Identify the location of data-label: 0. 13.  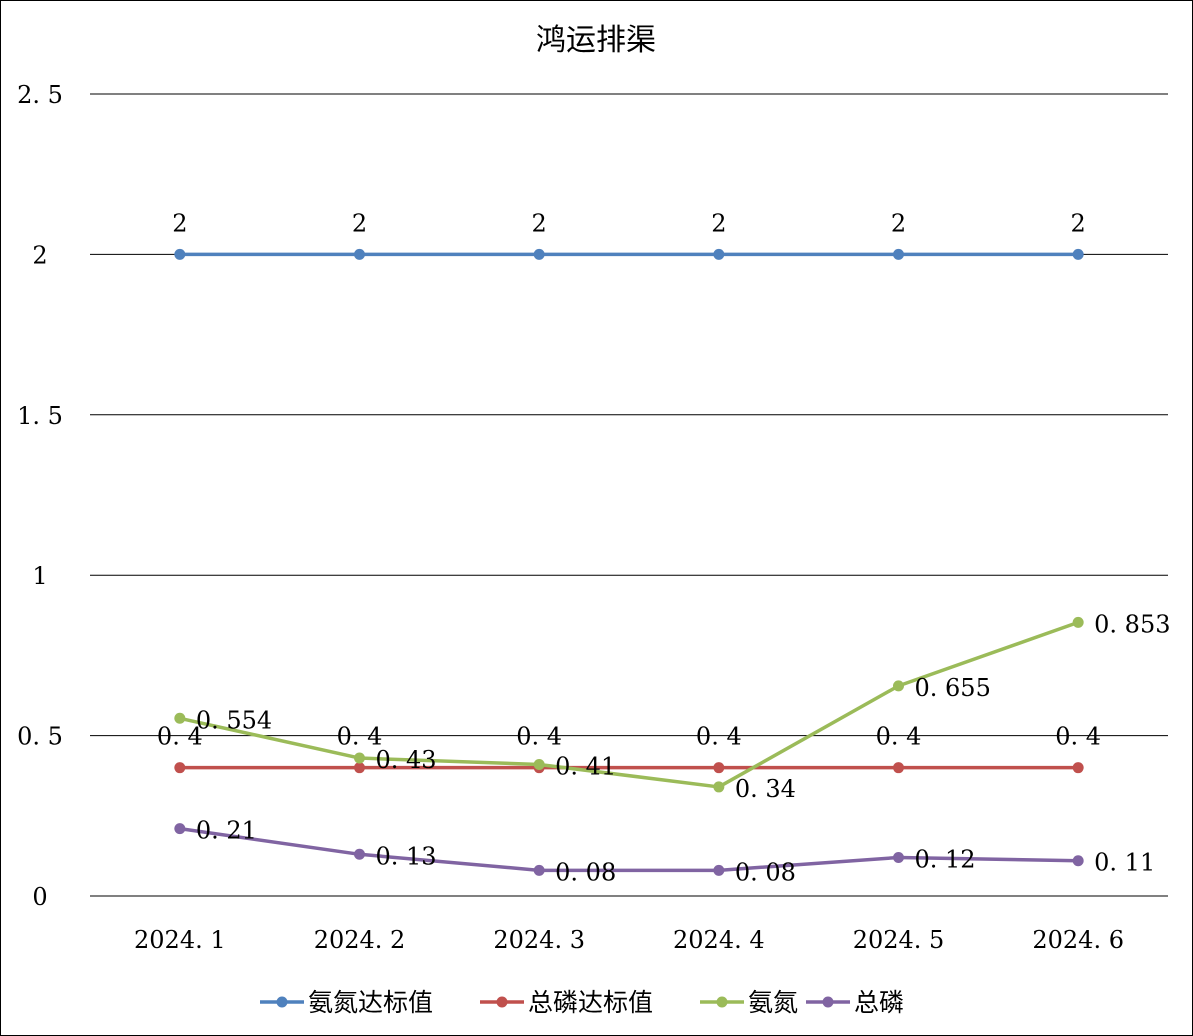
(406, 856).